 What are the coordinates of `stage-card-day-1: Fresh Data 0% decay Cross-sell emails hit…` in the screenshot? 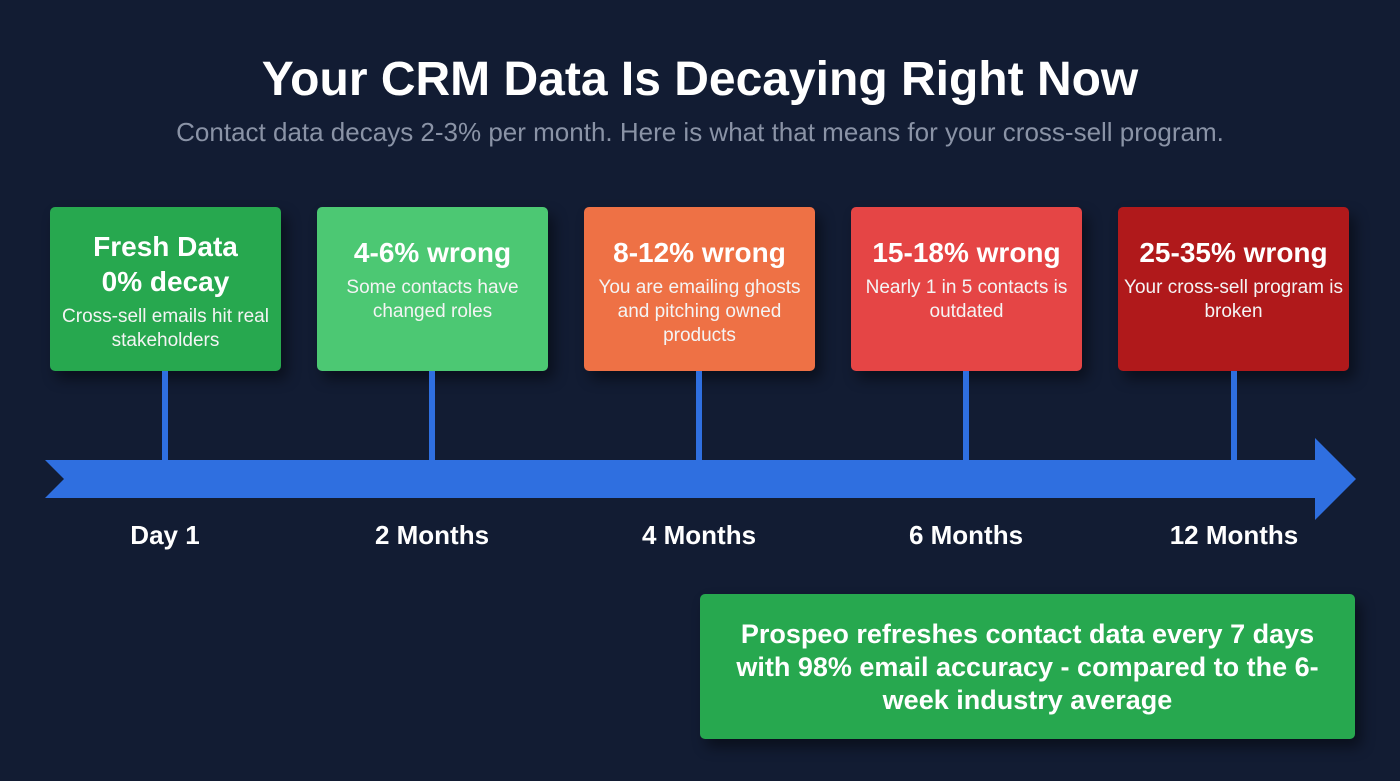 It's located at (165, 289).